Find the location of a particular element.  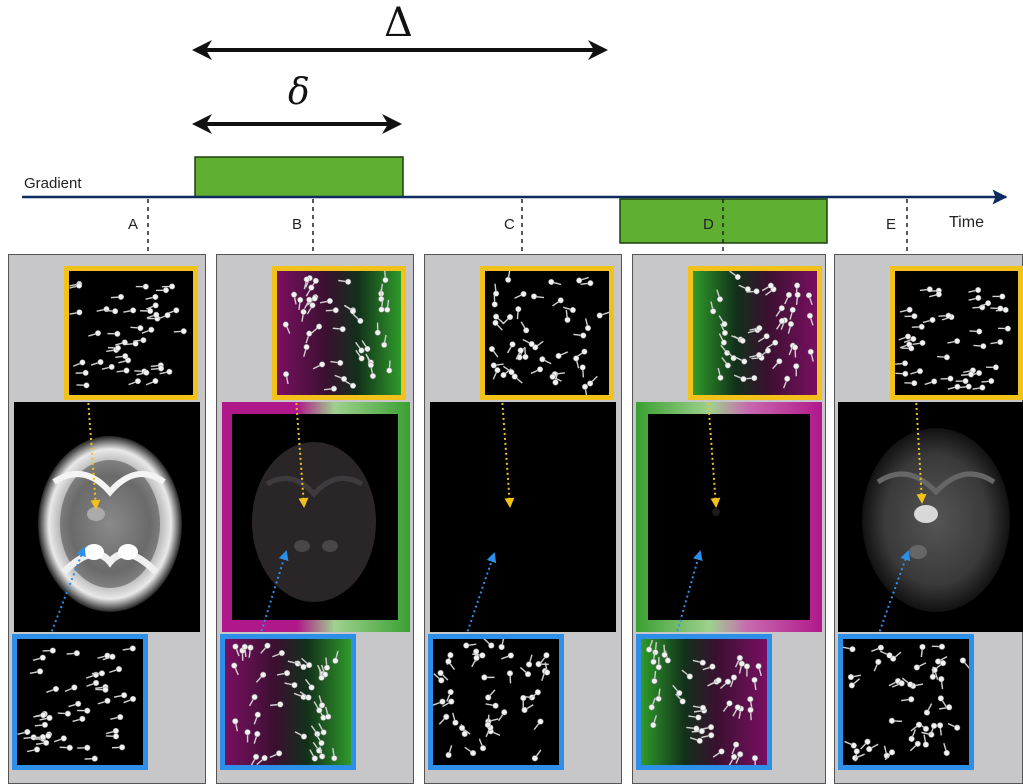

brain-scan-a is located at coordinates (107, 517).